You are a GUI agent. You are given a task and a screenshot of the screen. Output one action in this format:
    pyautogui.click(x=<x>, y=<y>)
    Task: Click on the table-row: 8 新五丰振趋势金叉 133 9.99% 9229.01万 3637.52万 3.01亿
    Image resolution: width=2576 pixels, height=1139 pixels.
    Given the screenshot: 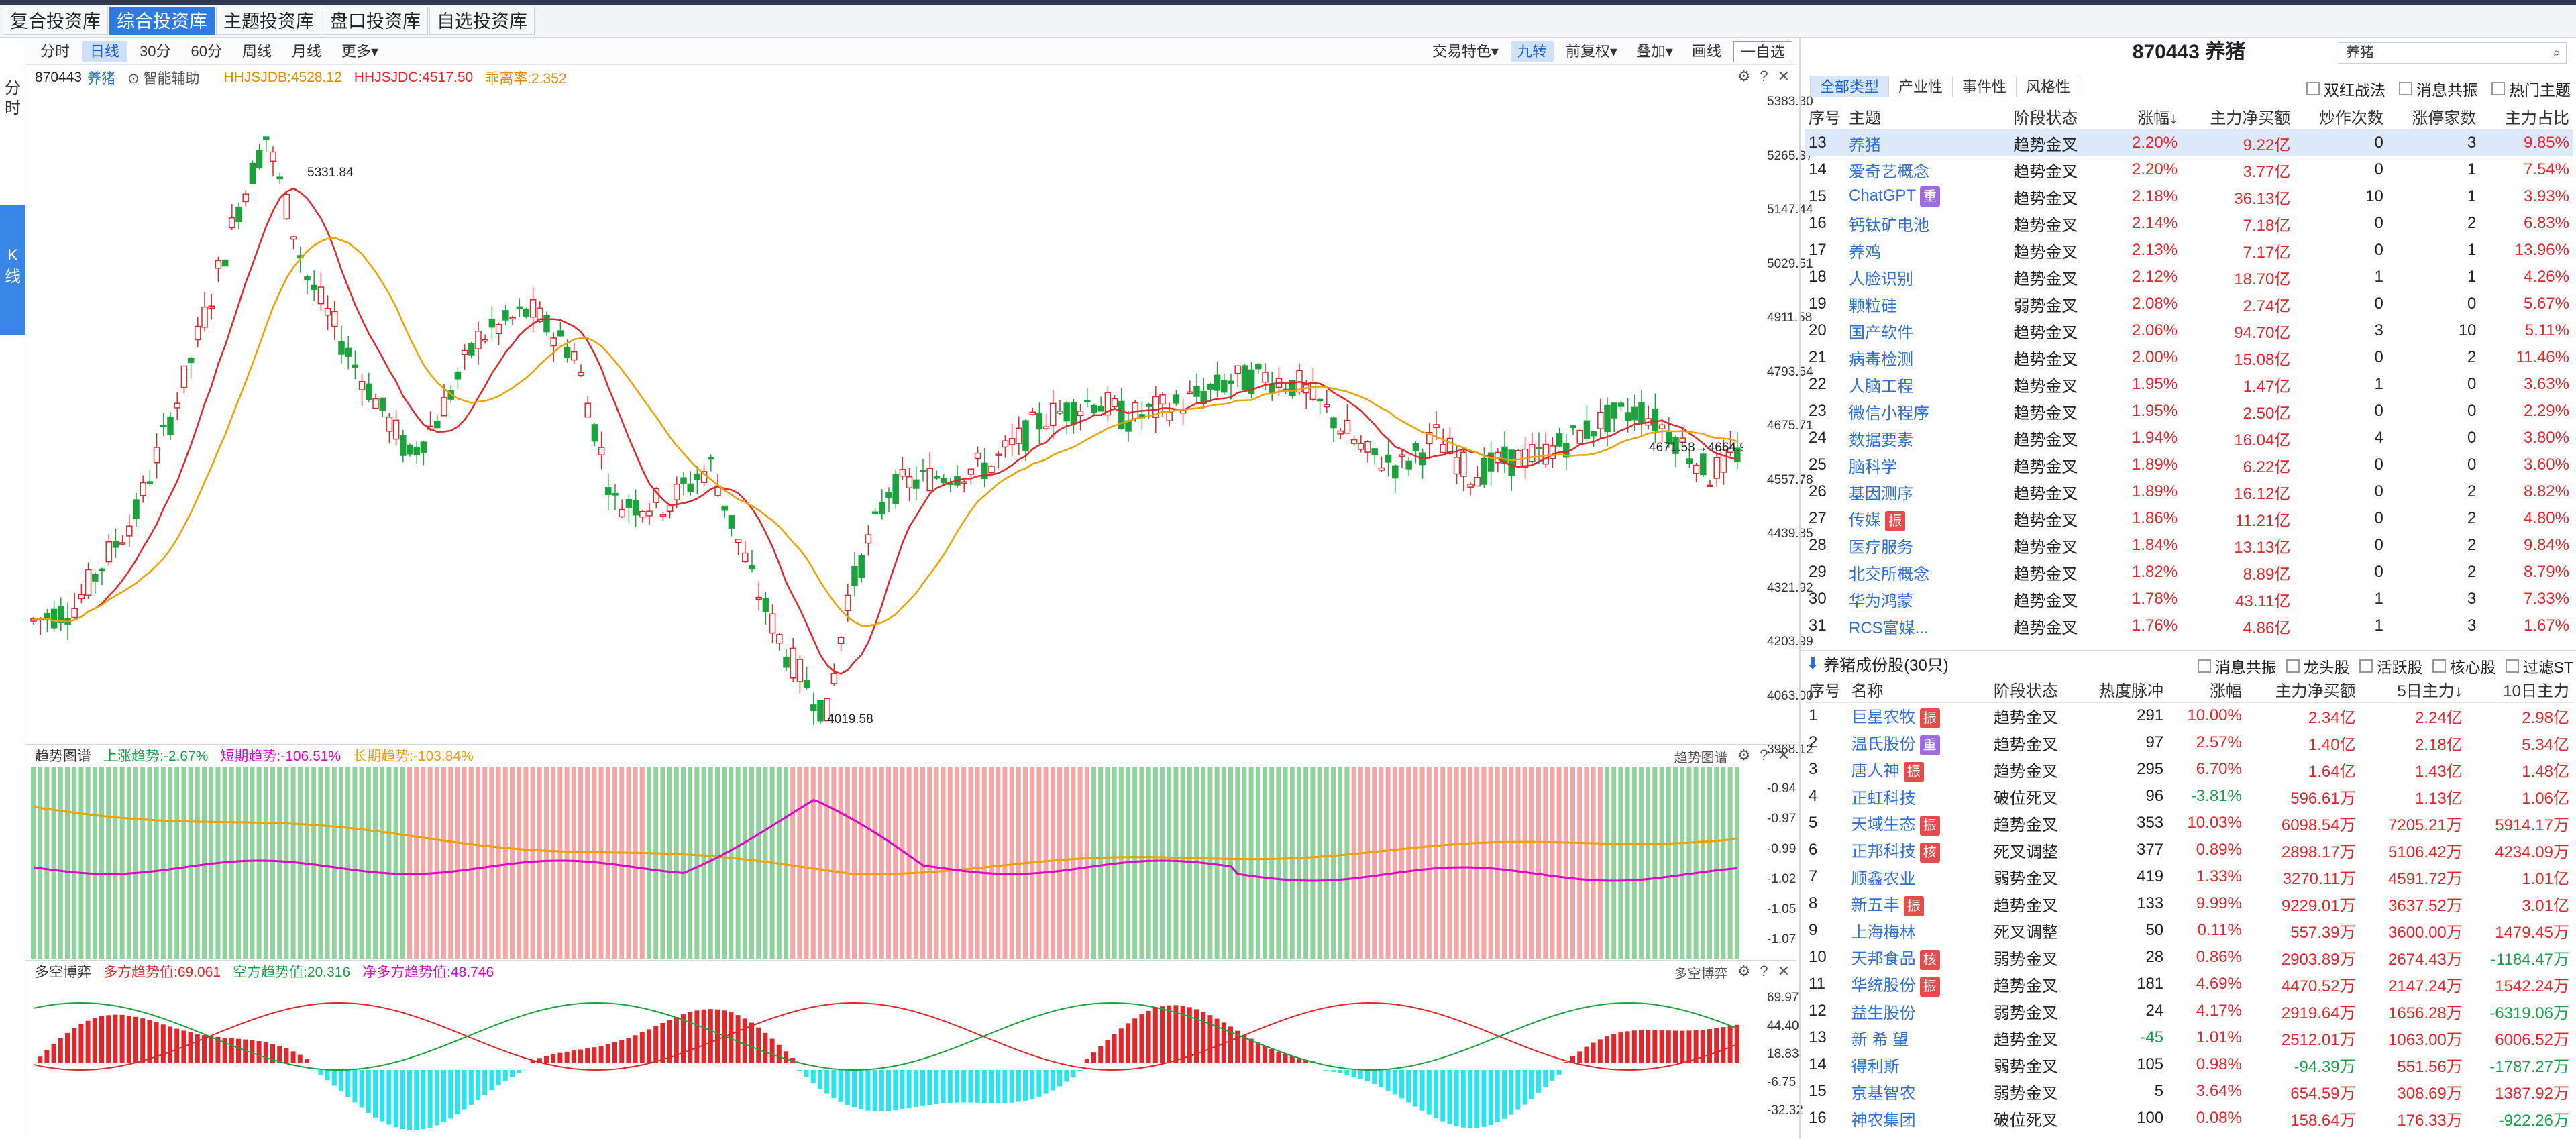 What is the action you would take?
    pyautogui.click(x=2189, y=903)
    